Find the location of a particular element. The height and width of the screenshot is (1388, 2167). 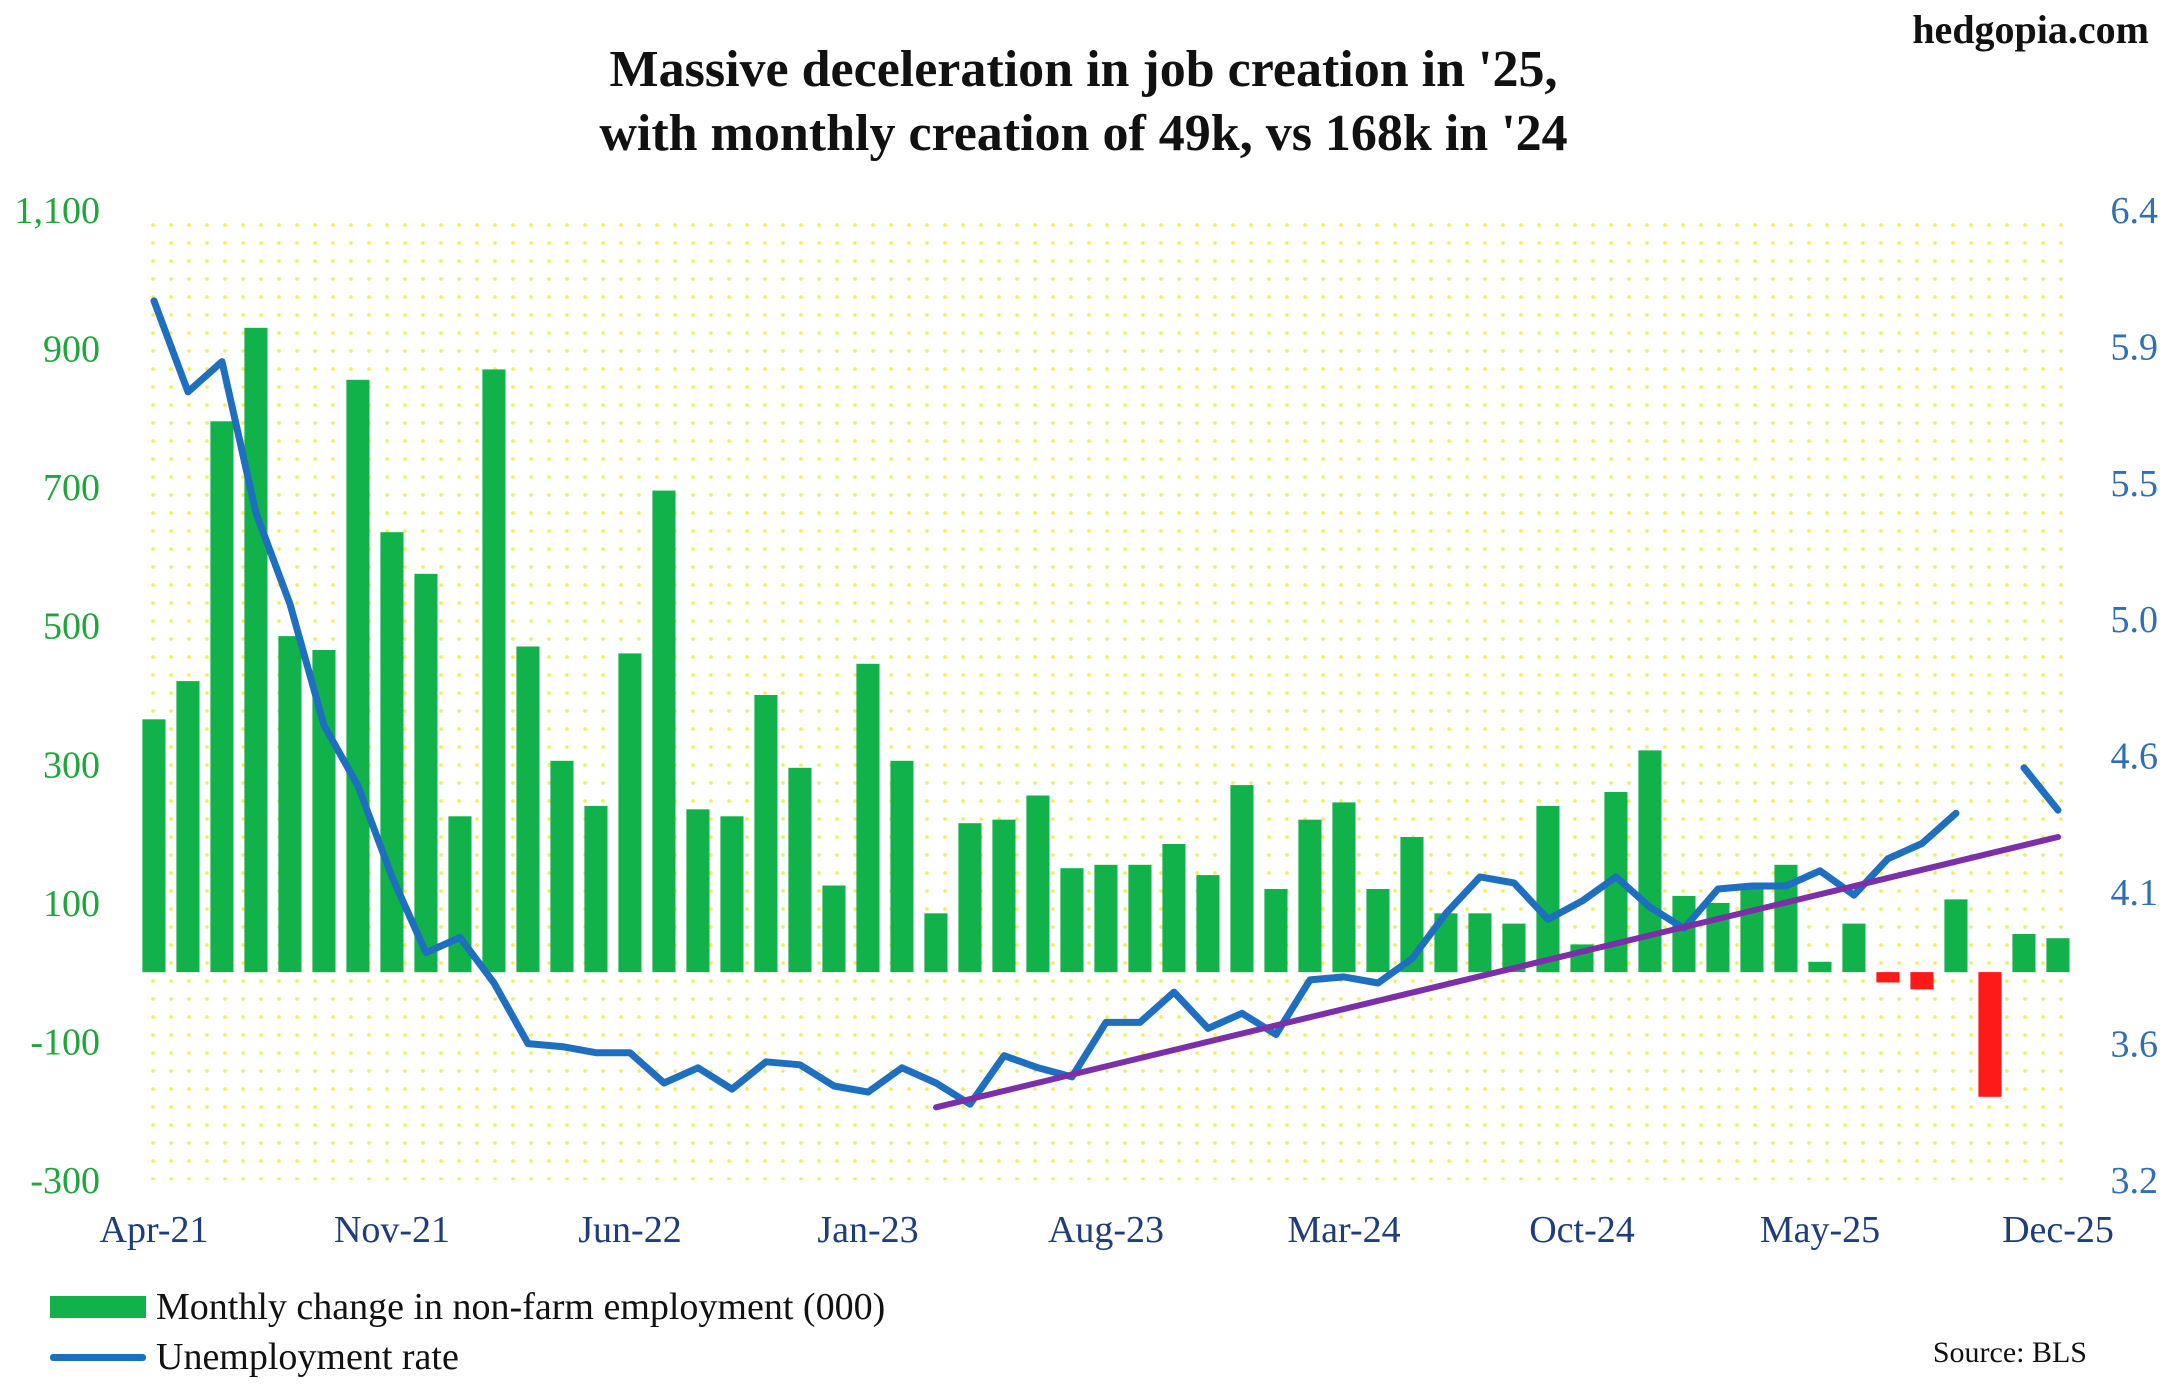

x-tick-label: Dec-25 is located at coordinates (2058, 1230).